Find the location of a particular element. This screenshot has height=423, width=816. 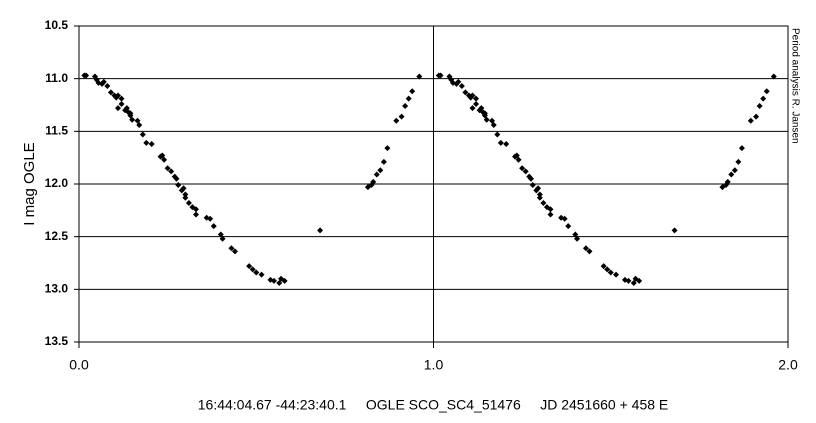

y-tick-label: 12.0 is located at coordinates (57, 183).